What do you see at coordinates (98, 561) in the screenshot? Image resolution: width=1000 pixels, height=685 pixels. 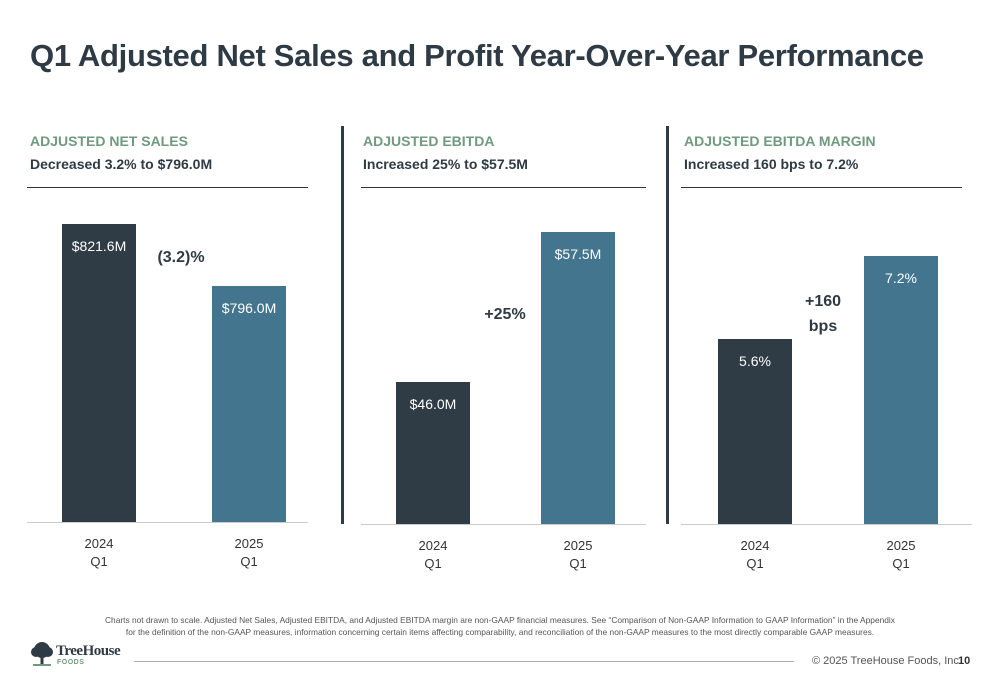 I see `chart-1-tick-label-1-2: Q1` at bounding box center [98, 561].